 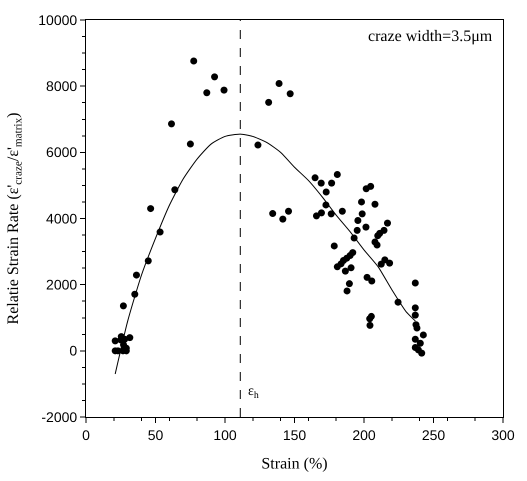 I want to click on y-tick-label: -2000, so click(x=59, y=416).